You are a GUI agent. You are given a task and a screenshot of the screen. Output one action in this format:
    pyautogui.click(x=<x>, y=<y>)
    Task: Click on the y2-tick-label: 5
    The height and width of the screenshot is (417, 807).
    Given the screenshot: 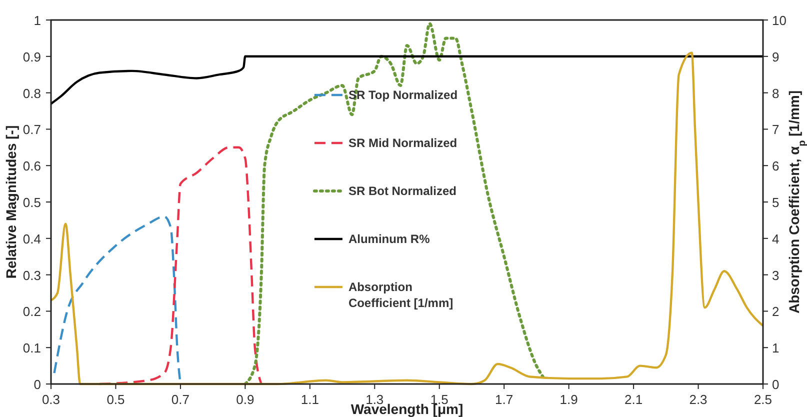 What is the action you would take?
    pyautogui.click(x=776, y=202)
    